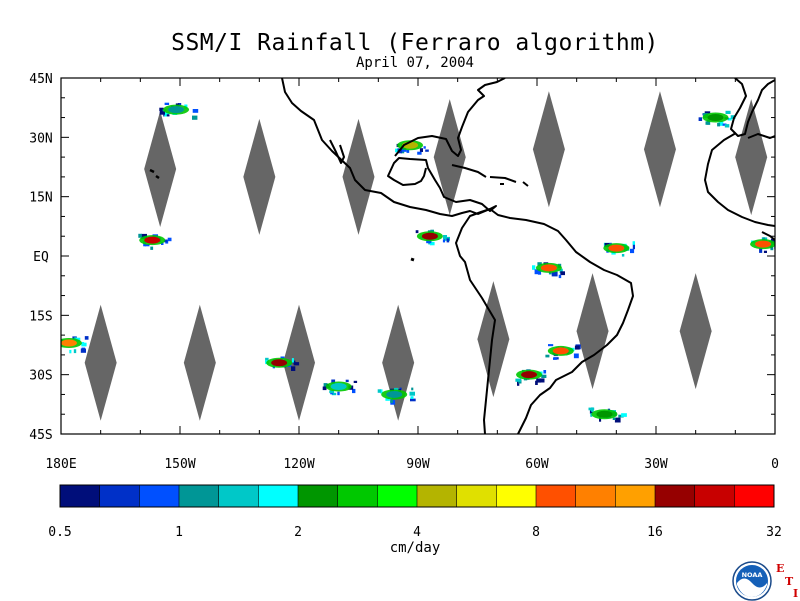 This screenshot has height=601, width=800. What do you see at coordinates (655, 532) in the screenshot?
I see `colorbar-tick-label: 16` at bounding box center [655, 532].